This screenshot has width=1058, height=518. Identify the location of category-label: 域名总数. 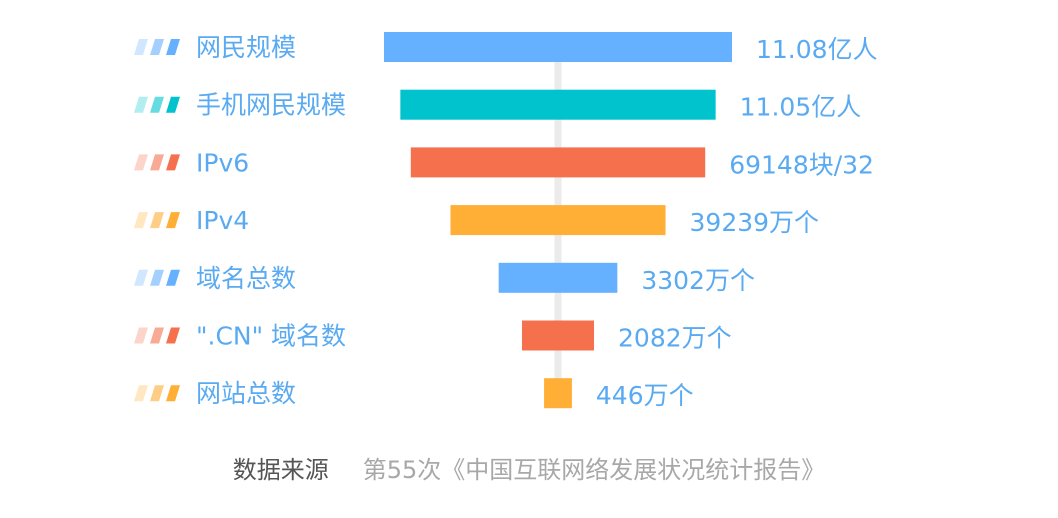
(246, 278).